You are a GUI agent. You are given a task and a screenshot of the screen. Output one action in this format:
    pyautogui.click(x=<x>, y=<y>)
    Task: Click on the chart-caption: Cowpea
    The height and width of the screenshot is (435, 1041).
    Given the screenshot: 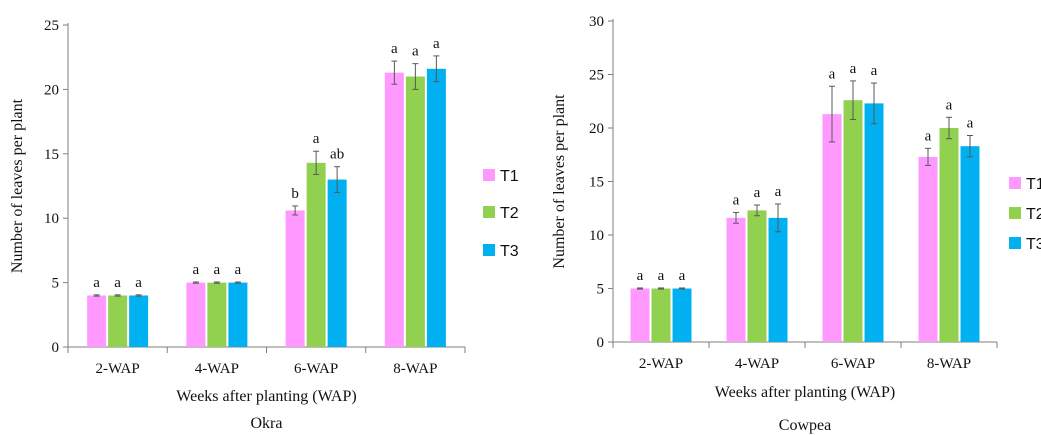 What is the action you would take?
    pyautogui.click(x=805, y=425)
    